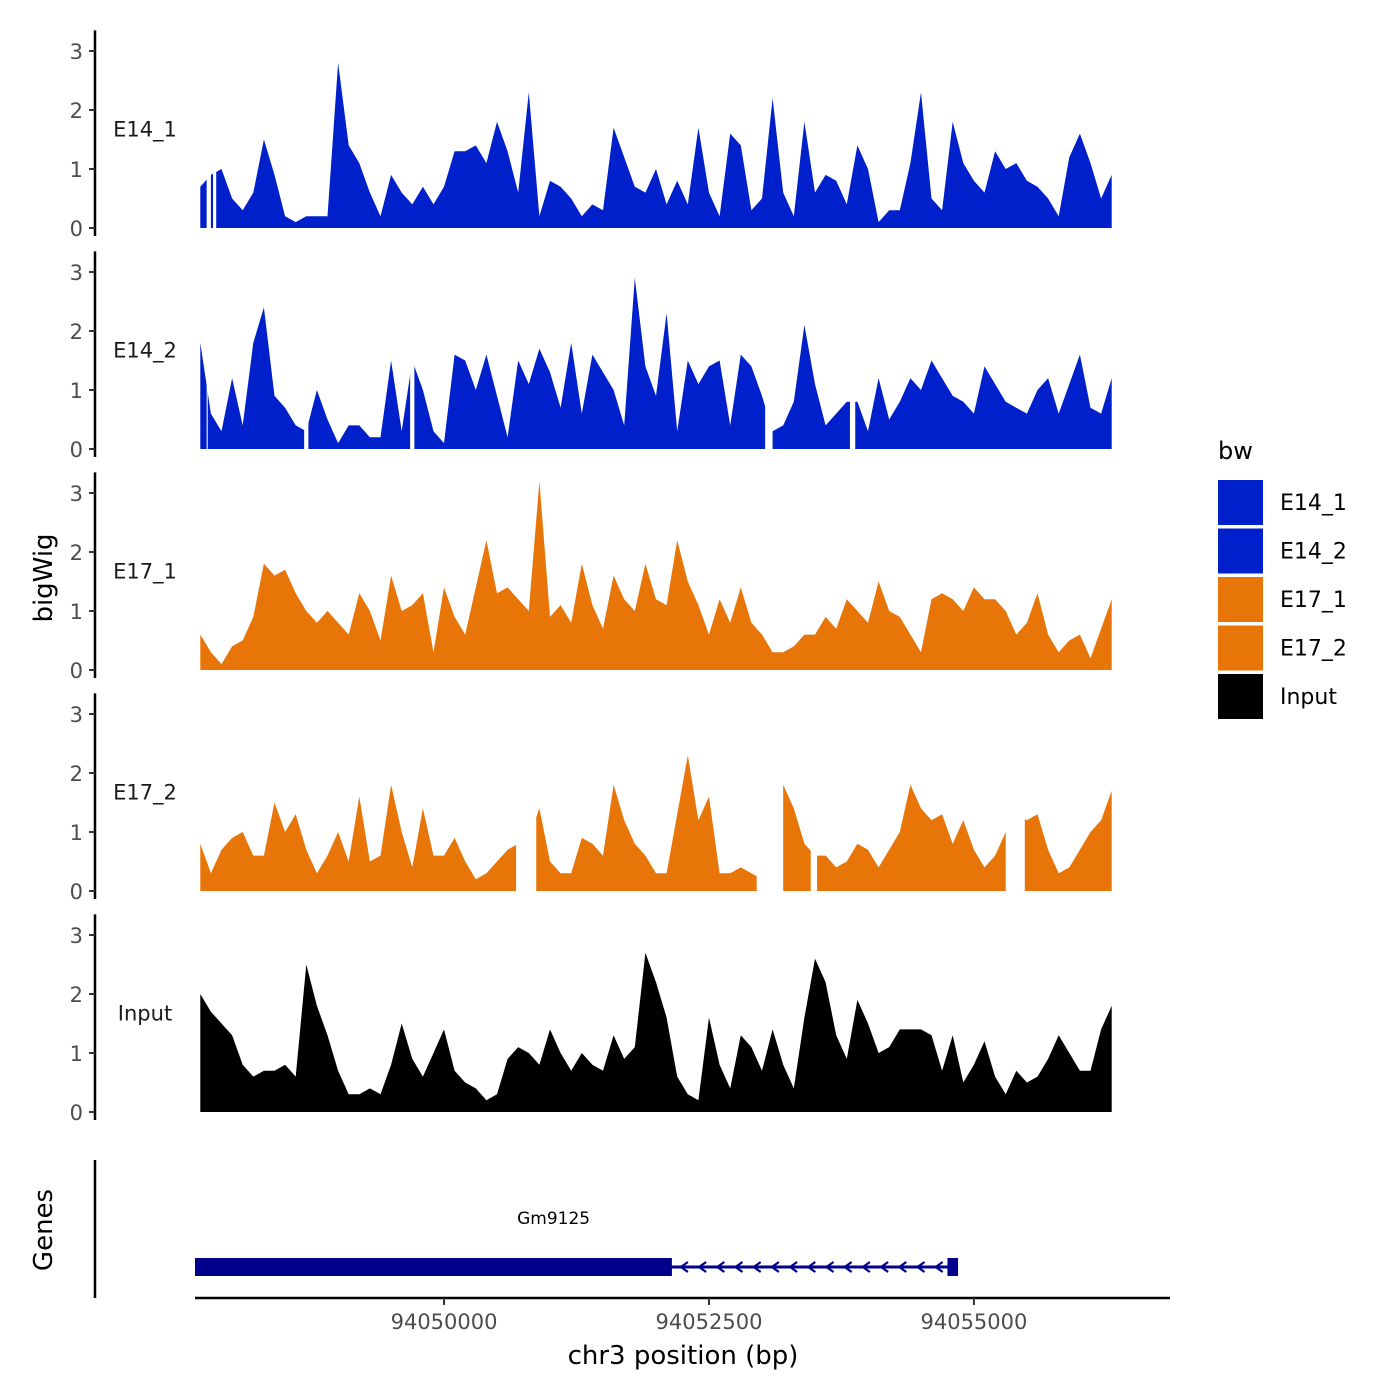 Image resolution: width=1400 pixels, height=1400 pixels. What do you see at coordinates (1308, 697) in the screenshot?
I see `legend-label: Input` at bounding box center [1308, 697].